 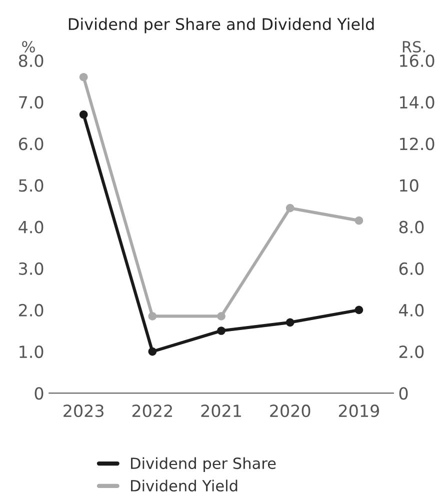 I want to click on y2-axis-title: RS., so click(x=413, y=46).